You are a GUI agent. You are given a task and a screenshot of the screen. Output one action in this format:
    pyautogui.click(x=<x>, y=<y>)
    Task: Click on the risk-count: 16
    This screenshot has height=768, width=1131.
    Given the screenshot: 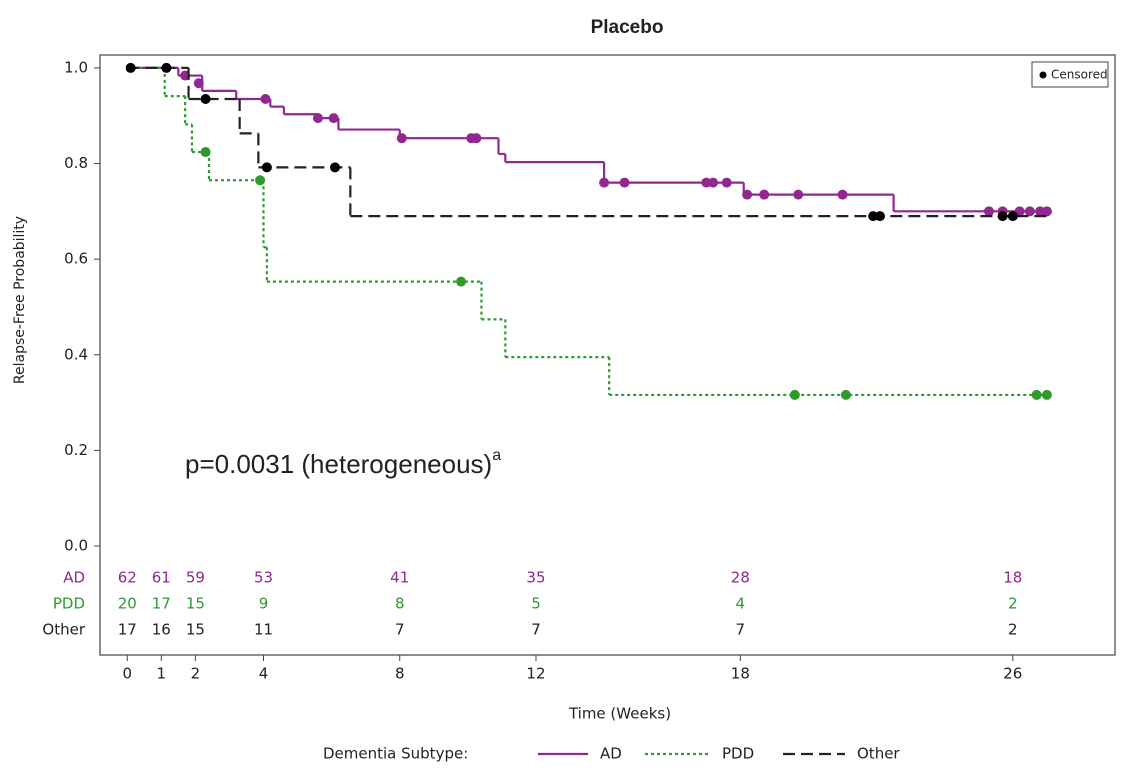 What is the action you would take?
    pyautogui.click(x=161, y=630)
    